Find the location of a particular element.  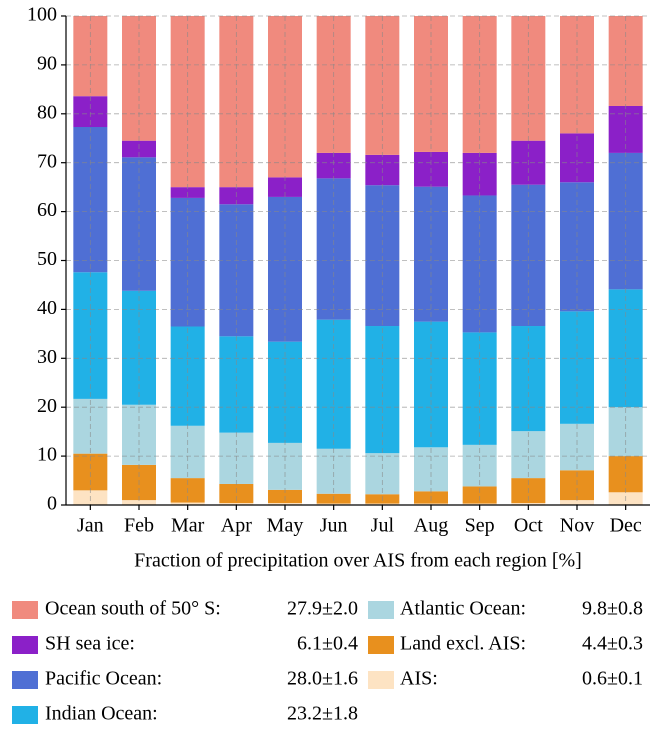

y-tick-label: 30 is located at coordinates (47, 357).